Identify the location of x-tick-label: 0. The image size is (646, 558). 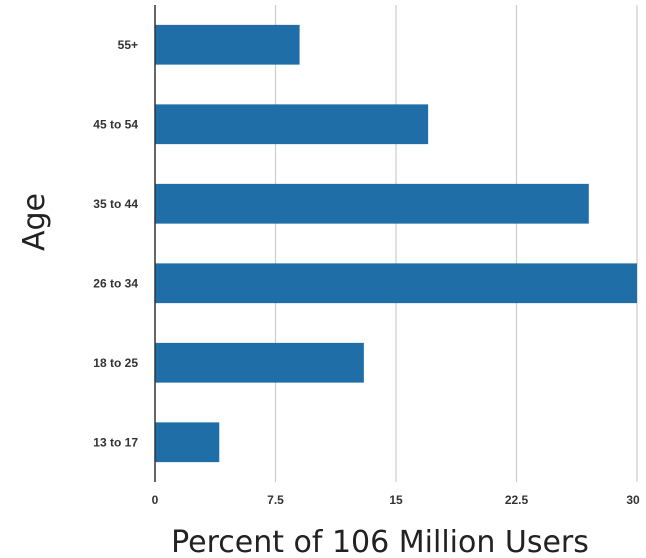
(155, 500).